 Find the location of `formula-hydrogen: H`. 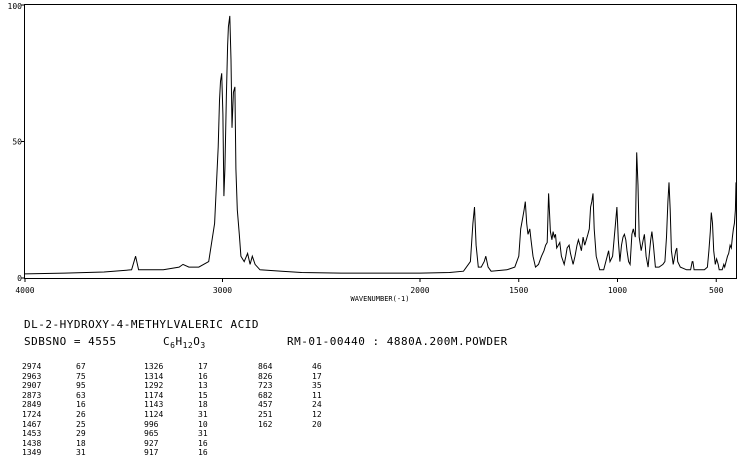

formula-hydrogen: H is located at coordinates (179, 341).